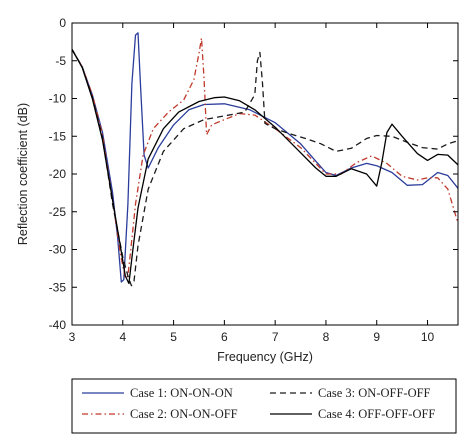 The width and height of the screenshot is (474, 444). Describe the element at coordinates (265, 357) in the screenshot. I see `x-axis-label: Frequency (GHz)` at that location.